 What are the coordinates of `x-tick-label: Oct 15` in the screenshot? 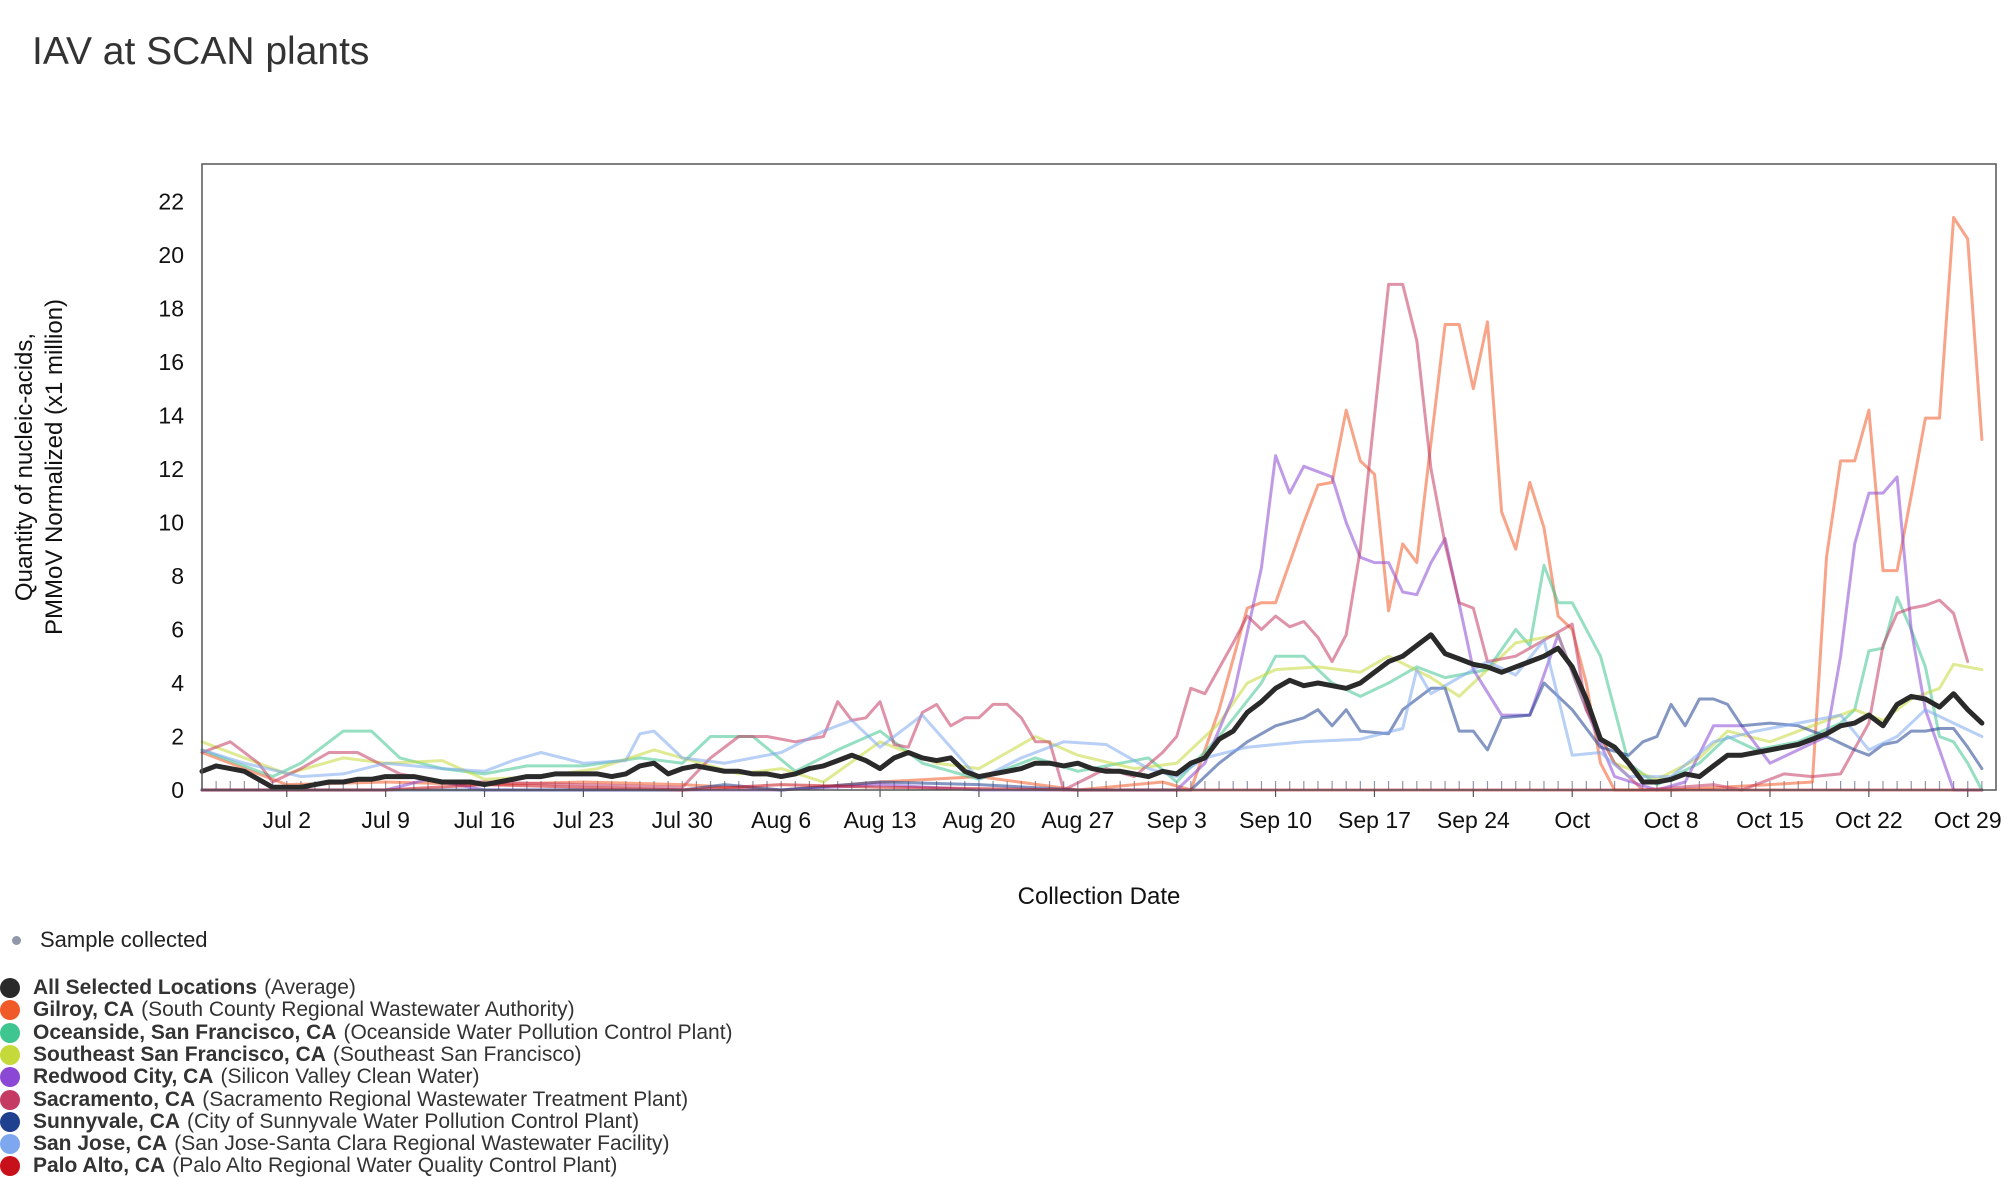 It's located at (1770, 820).